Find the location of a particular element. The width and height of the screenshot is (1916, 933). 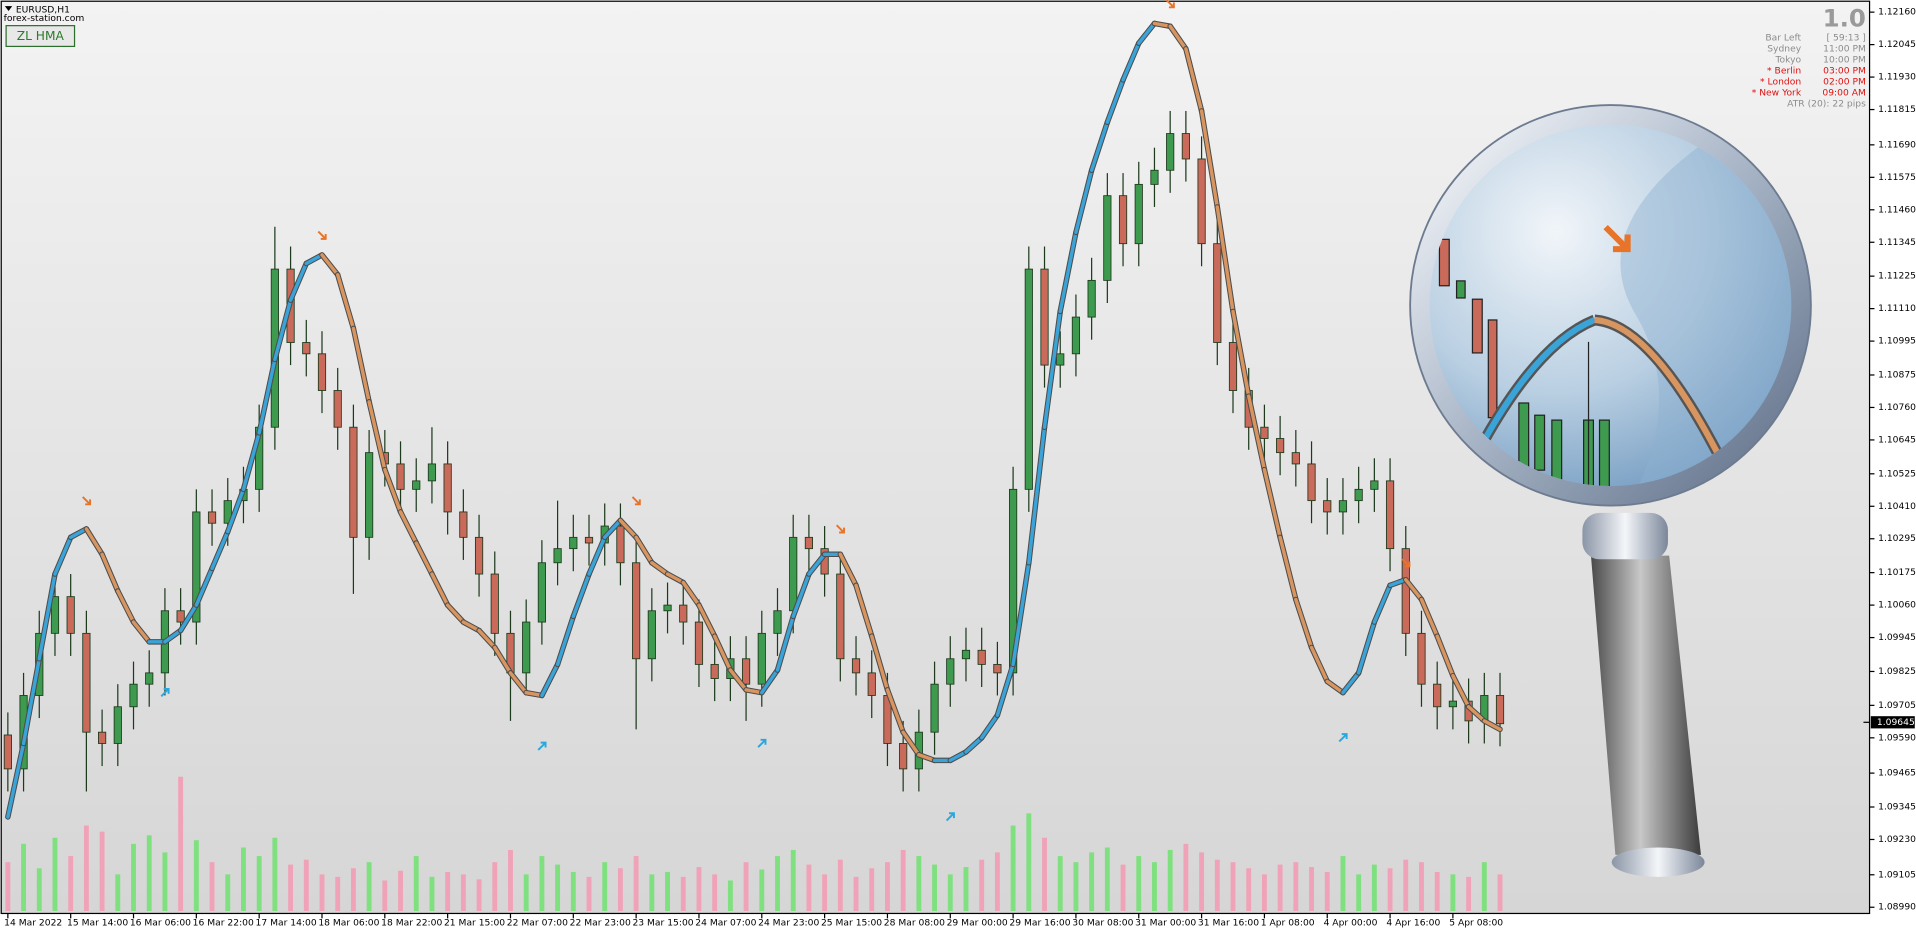

indicator-button: ZL HMA is located at coordinates (40, 36).